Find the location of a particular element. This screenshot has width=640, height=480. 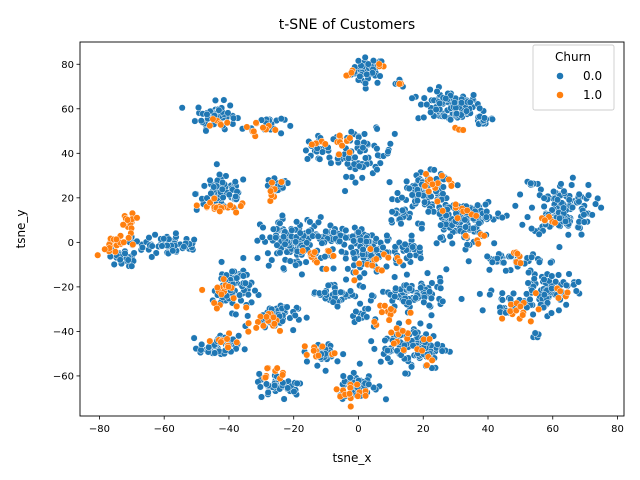

x-tick-label: 80 is located at coordinates (617, 429).